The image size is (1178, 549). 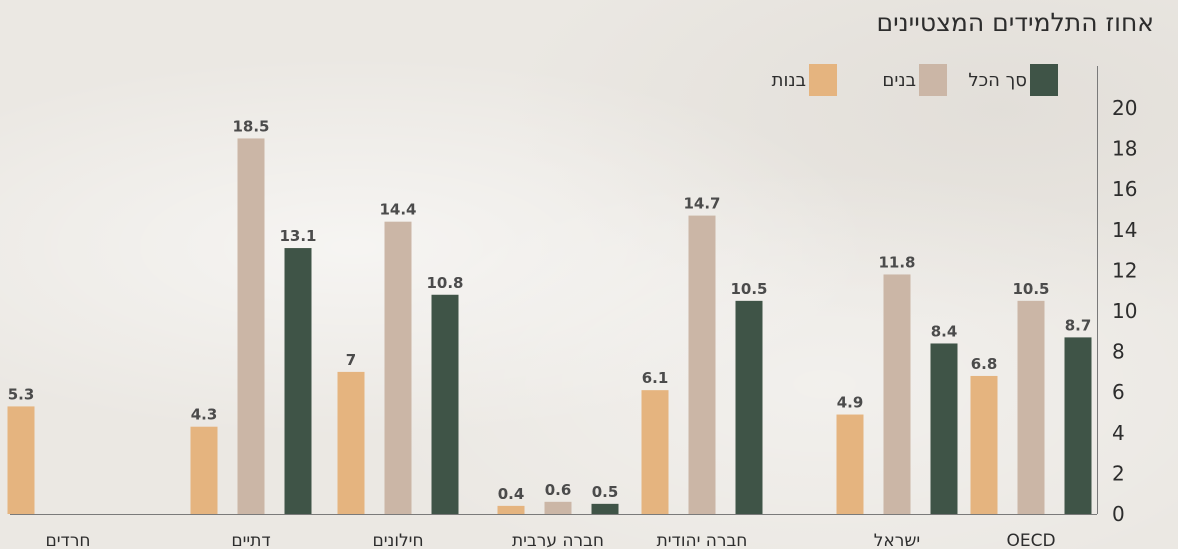 I want to click on legend: סך הכל בנים בנות, so click(x=915, y=80).